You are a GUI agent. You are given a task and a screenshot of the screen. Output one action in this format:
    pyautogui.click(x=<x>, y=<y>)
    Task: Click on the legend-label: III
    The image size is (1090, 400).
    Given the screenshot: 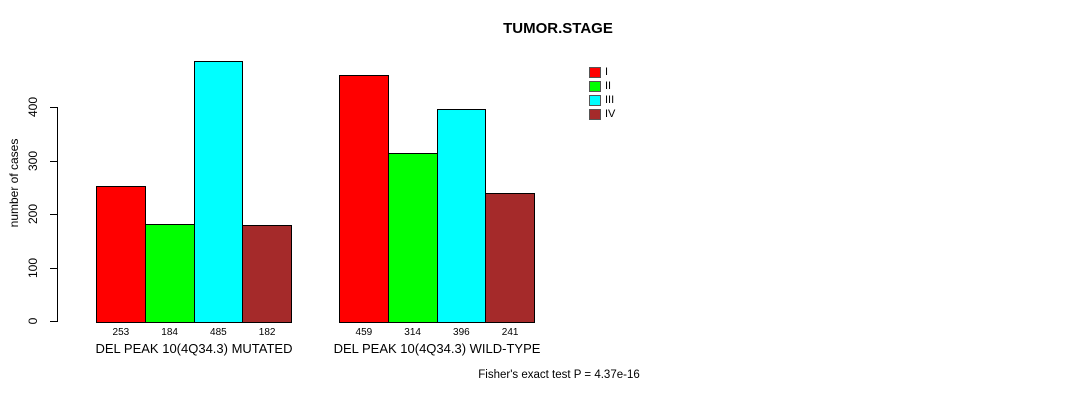 What is the action you would take?
    pyautogui.click(x=610, y=100)
    